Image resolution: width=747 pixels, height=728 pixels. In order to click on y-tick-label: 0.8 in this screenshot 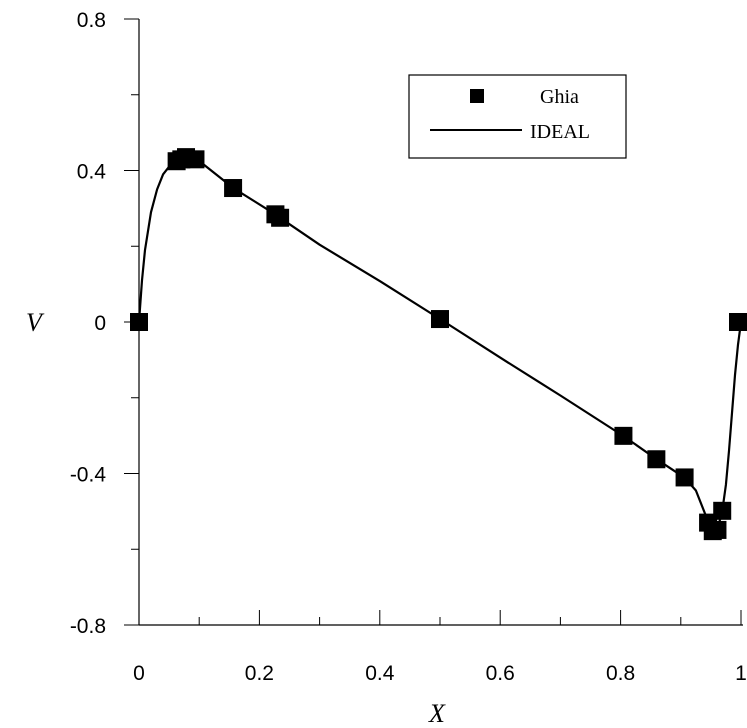, I will do `click(91, 20)`.